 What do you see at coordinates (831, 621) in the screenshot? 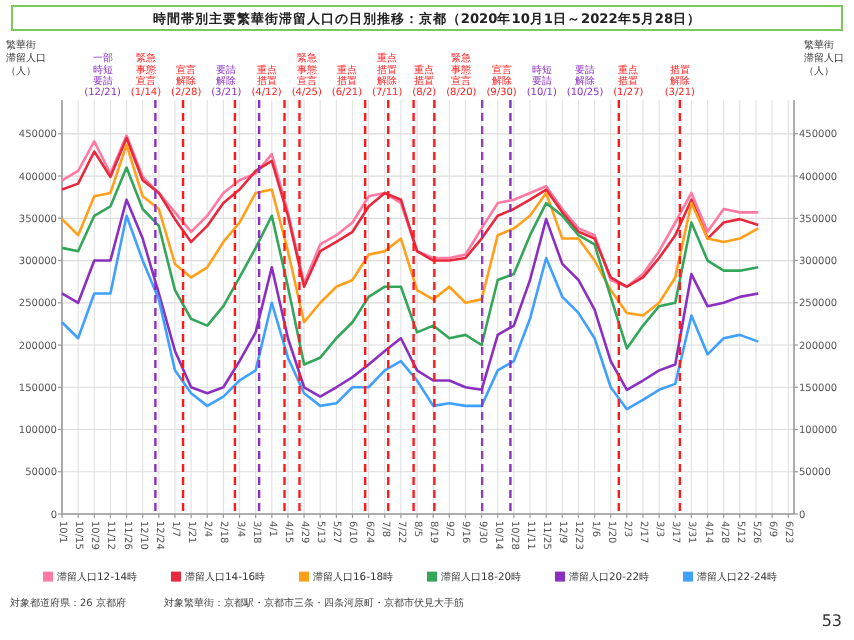
I see `text: 53` at bounding box center [831, 621].